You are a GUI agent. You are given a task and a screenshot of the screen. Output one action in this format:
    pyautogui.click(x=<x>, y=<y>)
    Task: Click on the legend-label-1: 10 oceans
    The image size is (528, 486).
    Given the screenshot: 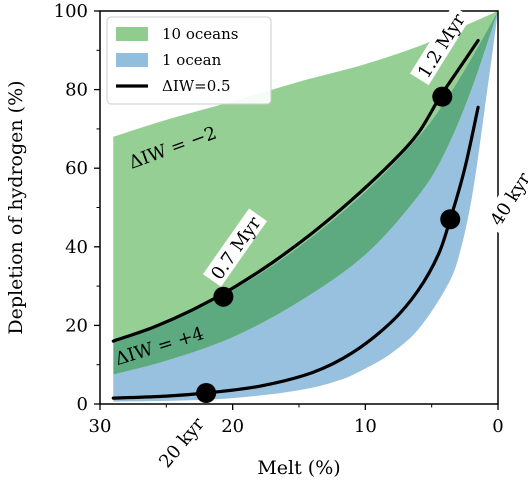 What is the action you would take?
    pyautogui.click(x=200, y=34)
    